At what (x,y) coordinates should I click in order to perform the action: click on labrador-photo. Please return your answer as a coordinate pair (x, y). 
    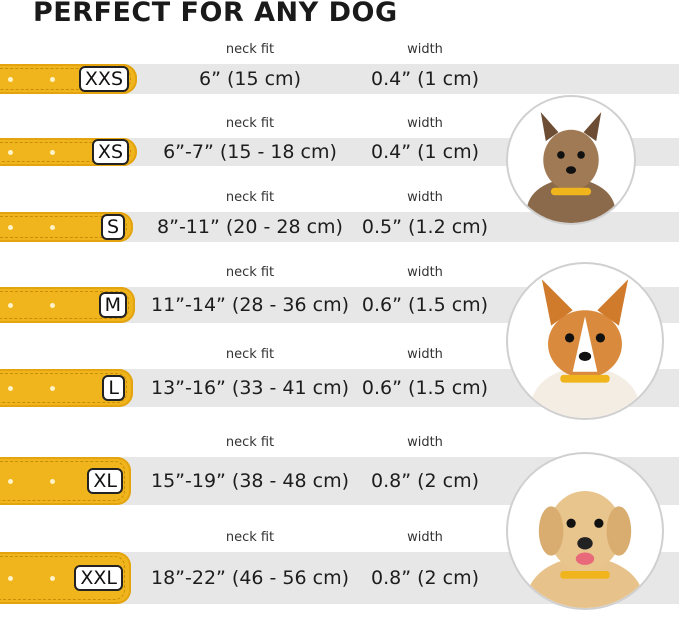
    Looking at the image, I should click on (585, 531).